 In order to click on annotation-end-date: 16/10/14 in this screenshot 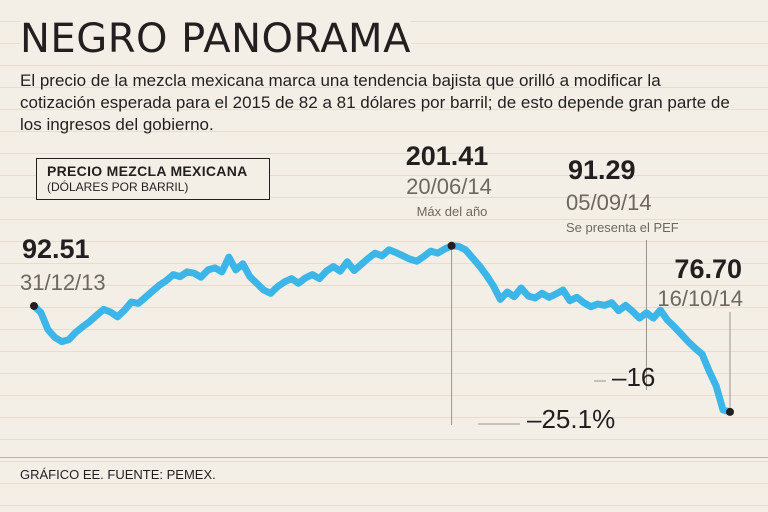, I will do `click(700, 298)`.